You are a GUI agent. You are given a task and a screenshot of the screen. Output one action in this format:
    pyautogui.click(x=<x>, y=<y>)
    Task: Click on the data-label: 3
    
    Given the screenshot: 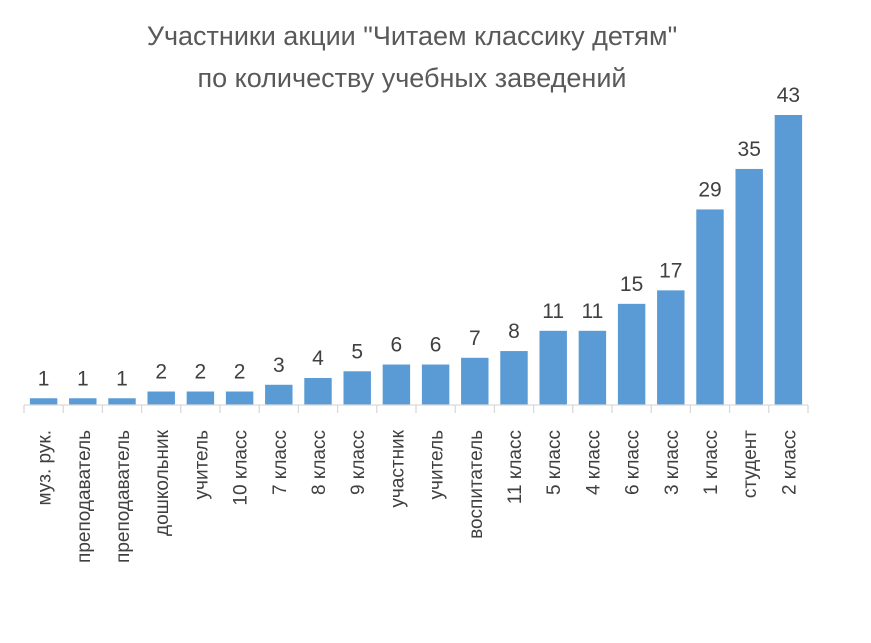 What is the action you would take?
    pyautogui.click(x=279, y=365)
    